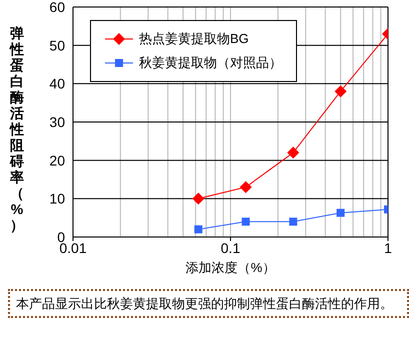 This screenshot has height=341, width=409. Describe the element at coordinates (230, 248) in the screenshot. I see `x-tick-label: 0.1` at that location.